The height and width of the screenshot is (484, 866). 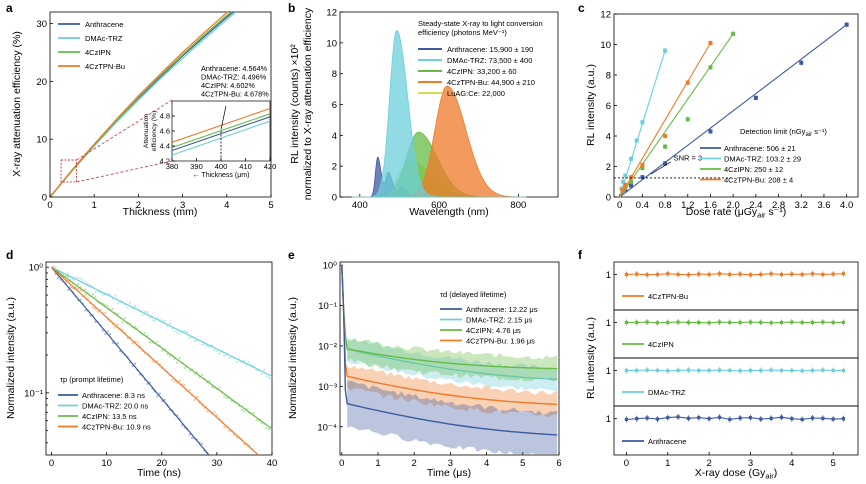 I want to click on inset-x-tick-label: 380, so click(x=172, y=166).